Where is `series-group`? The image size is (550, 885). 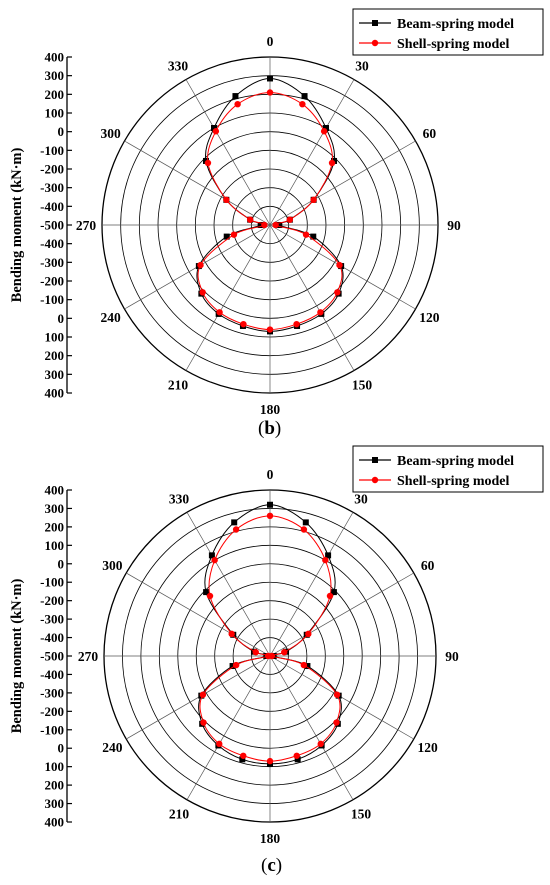
series-group is located at coordinates (270, 634).